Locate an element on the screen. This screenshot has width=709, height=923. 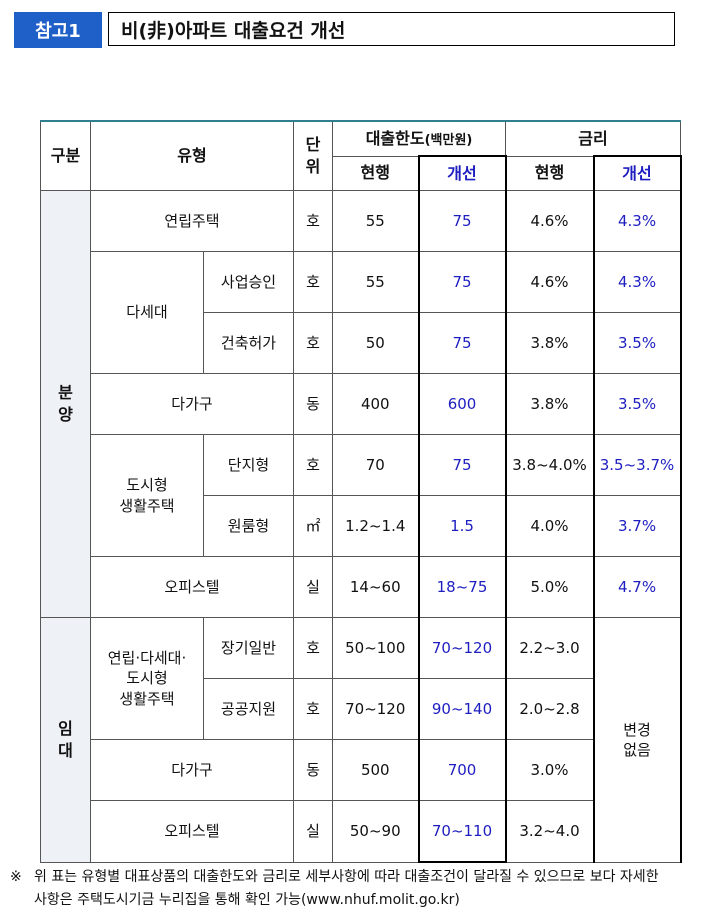
limit-current-cell: 14~60 is located at coordinates (376, 587).